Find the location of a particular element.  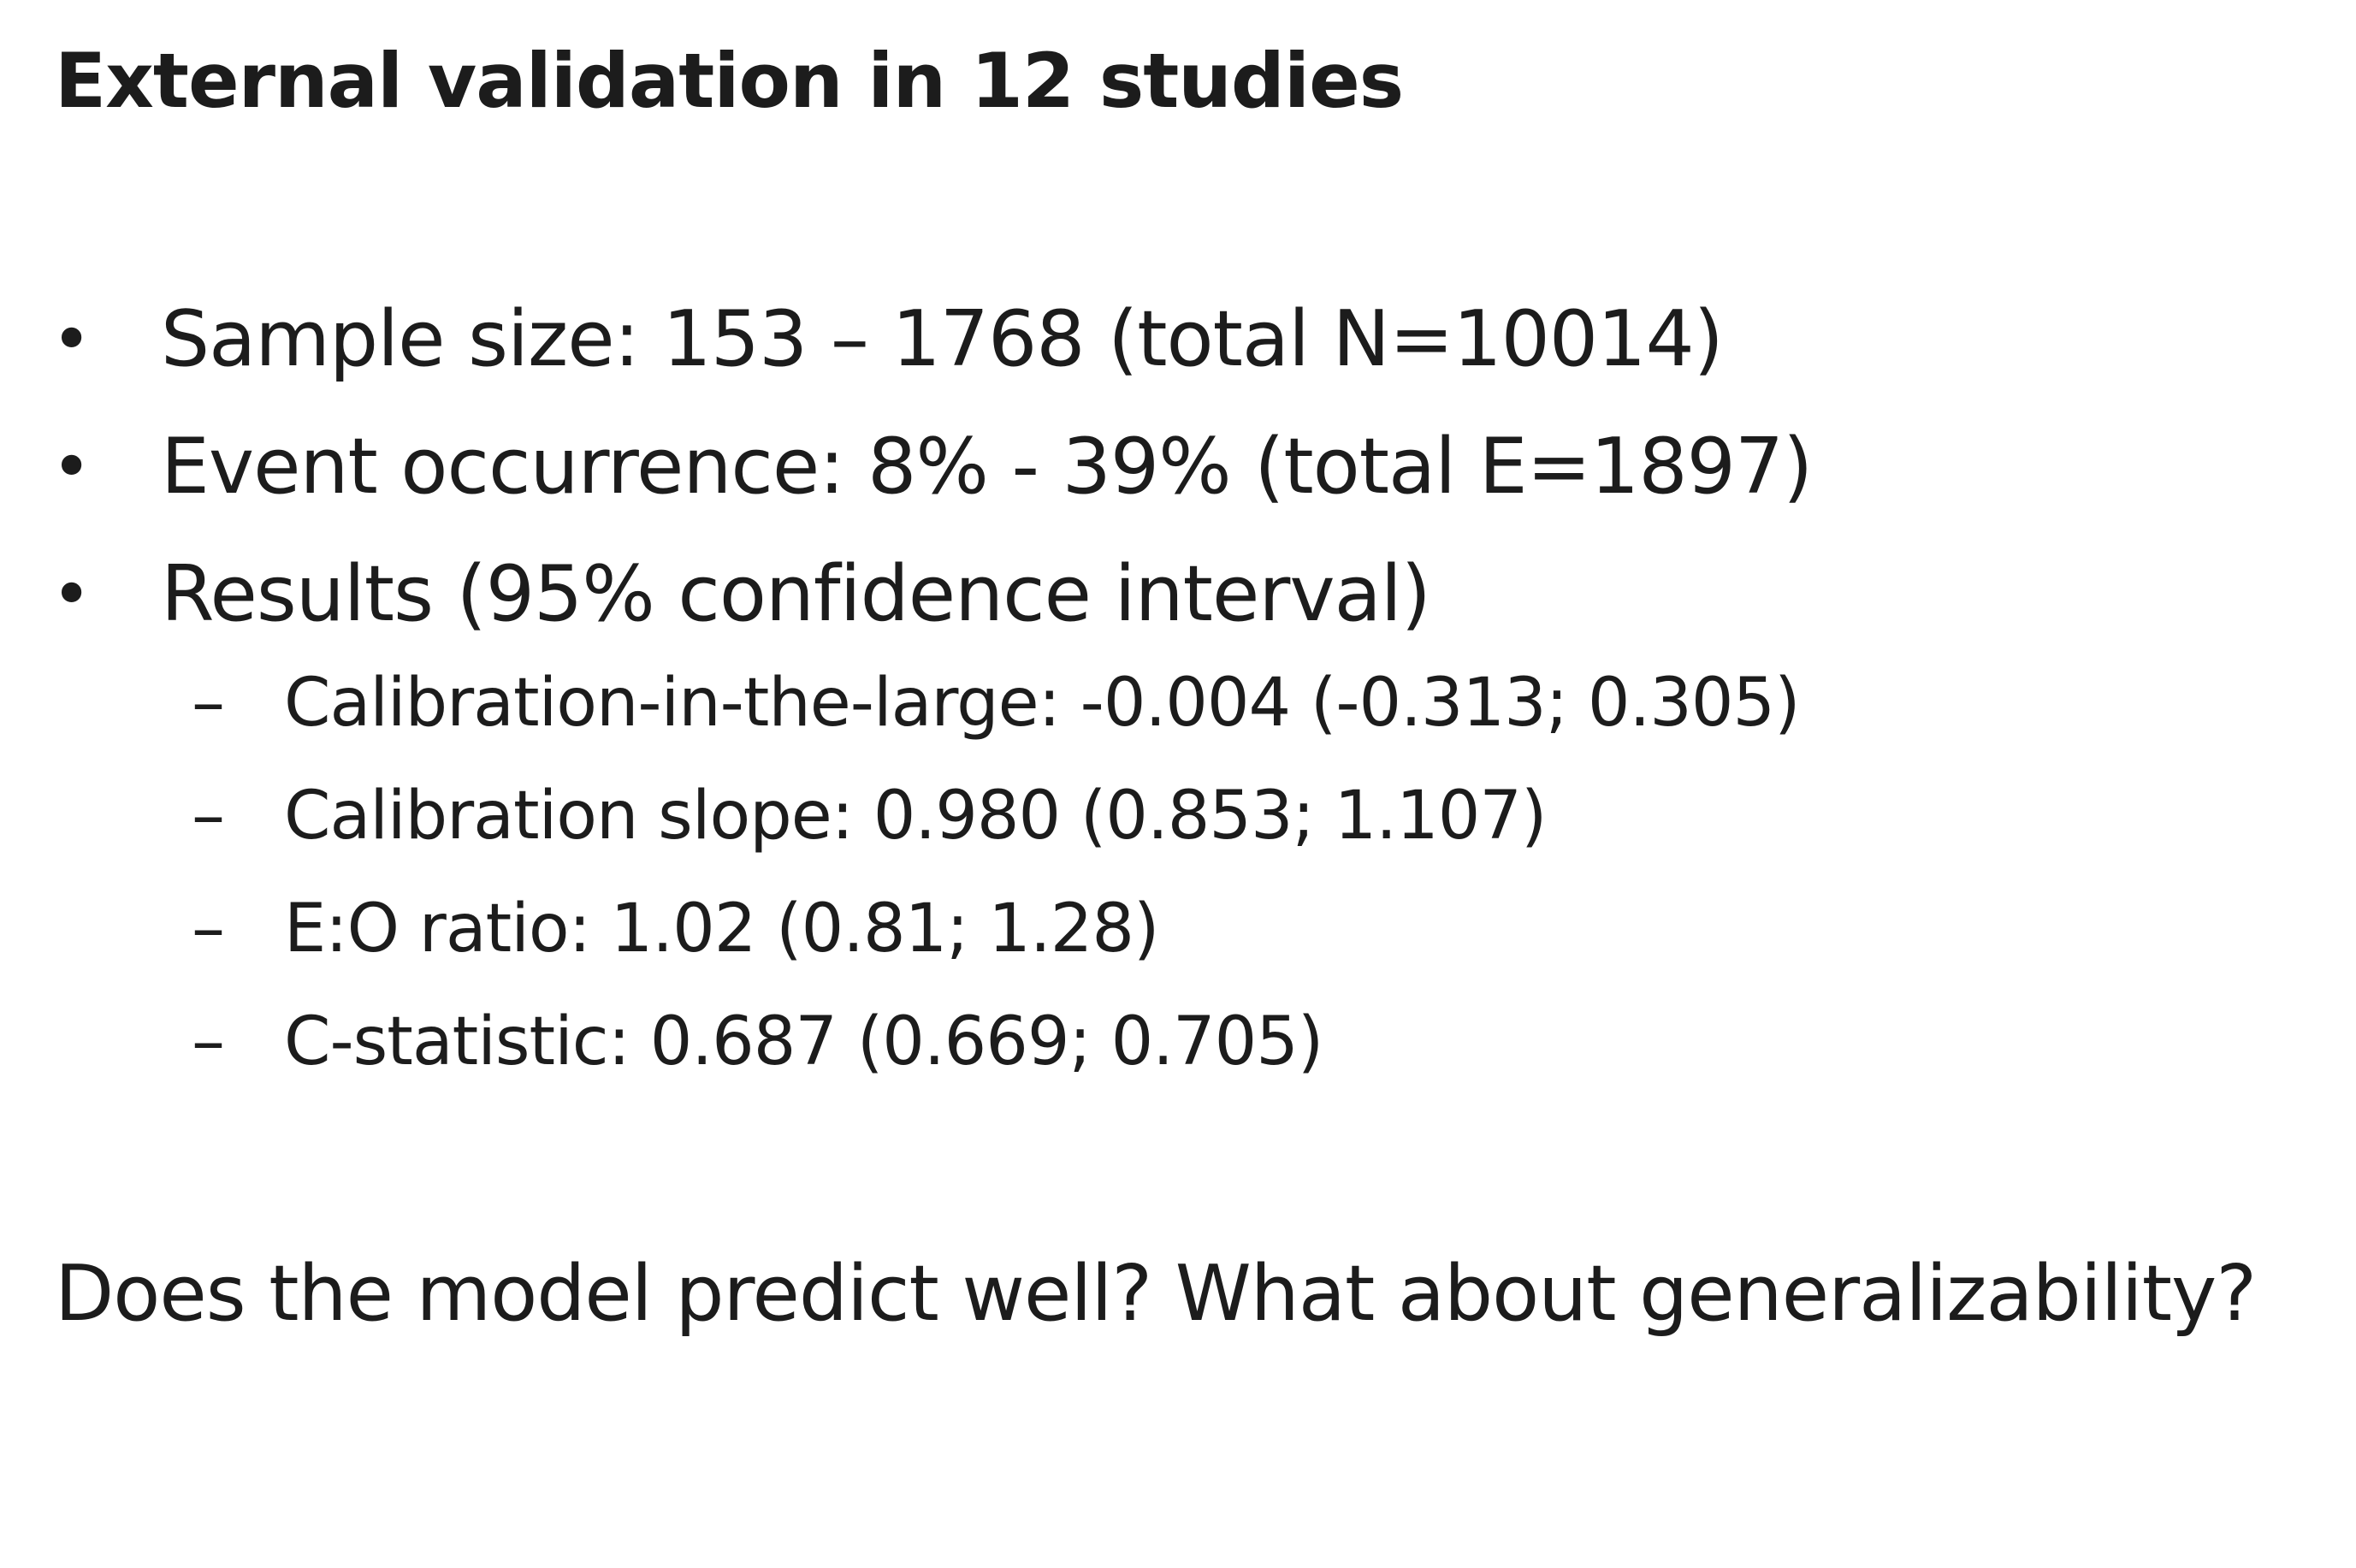

bullet-text: Results (95% confidence interval) is located at coordinates (796, 594).